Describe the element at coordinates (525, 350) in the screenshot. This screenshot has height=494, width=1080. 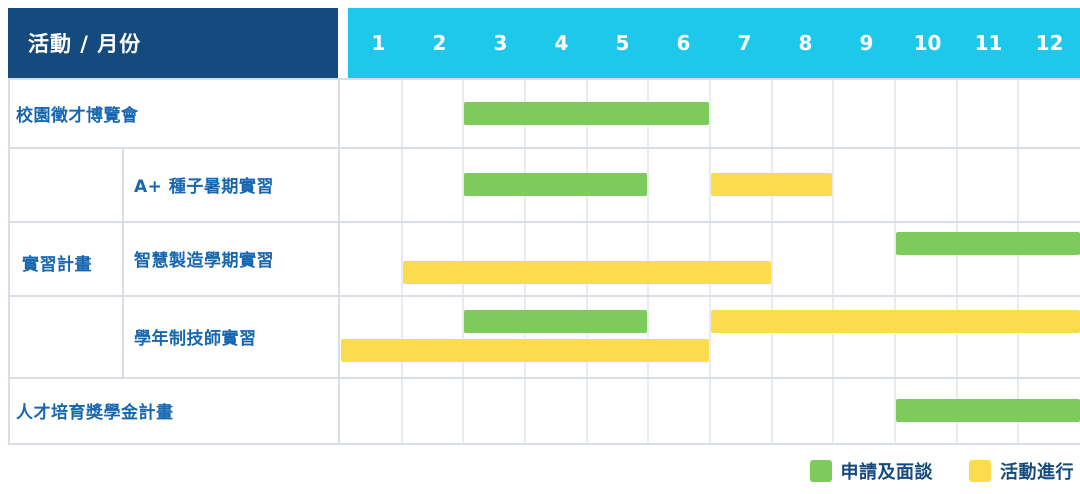
I see `bar-activity-row4-m1-m6` at that location.